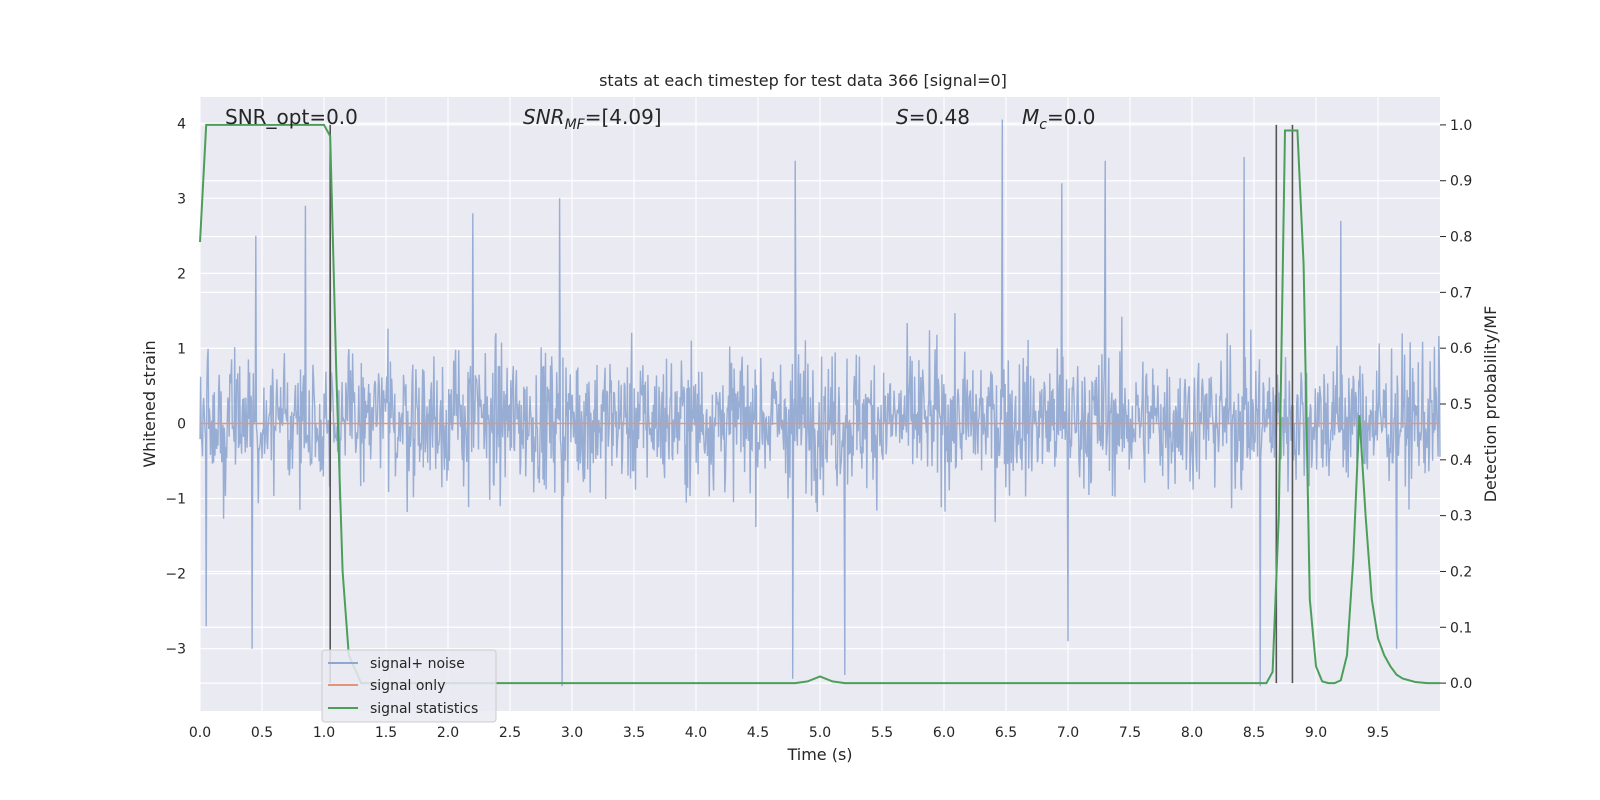 The height and width of the screenshot is (800, 1600). Describe the element at coordinates (1461, 572) in the screenshot. I see `y-tick-label-right: 0.2` at that location.